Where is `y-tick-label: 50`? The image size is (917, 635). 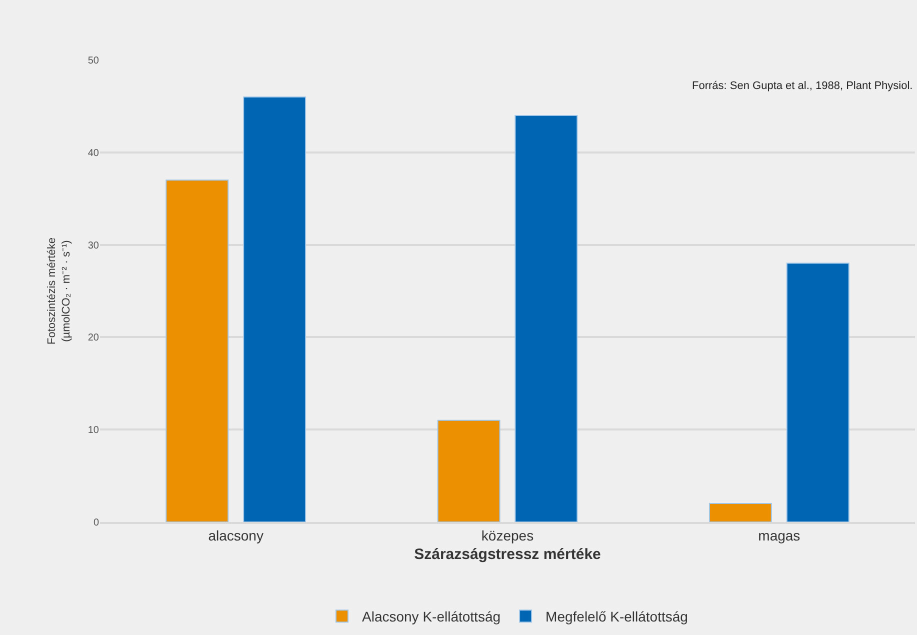 y-tick-label: 50 is located at coordinates (94, 61).